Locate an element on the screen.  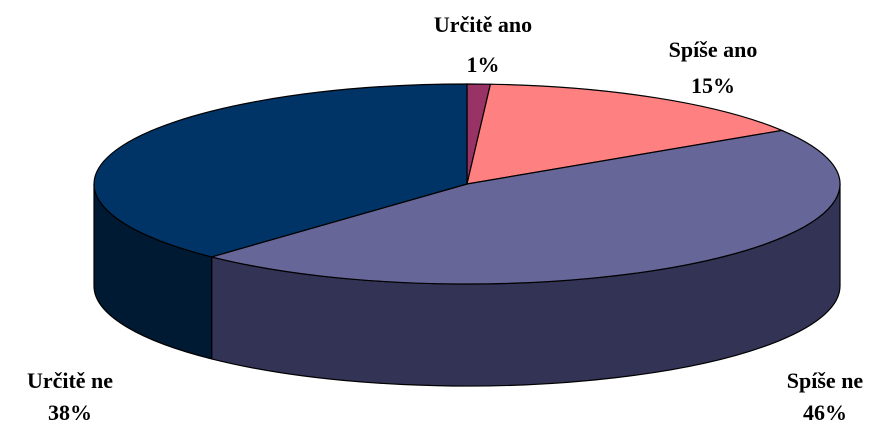
slice-label: Určitě ano is located at coordinates (483, 24).